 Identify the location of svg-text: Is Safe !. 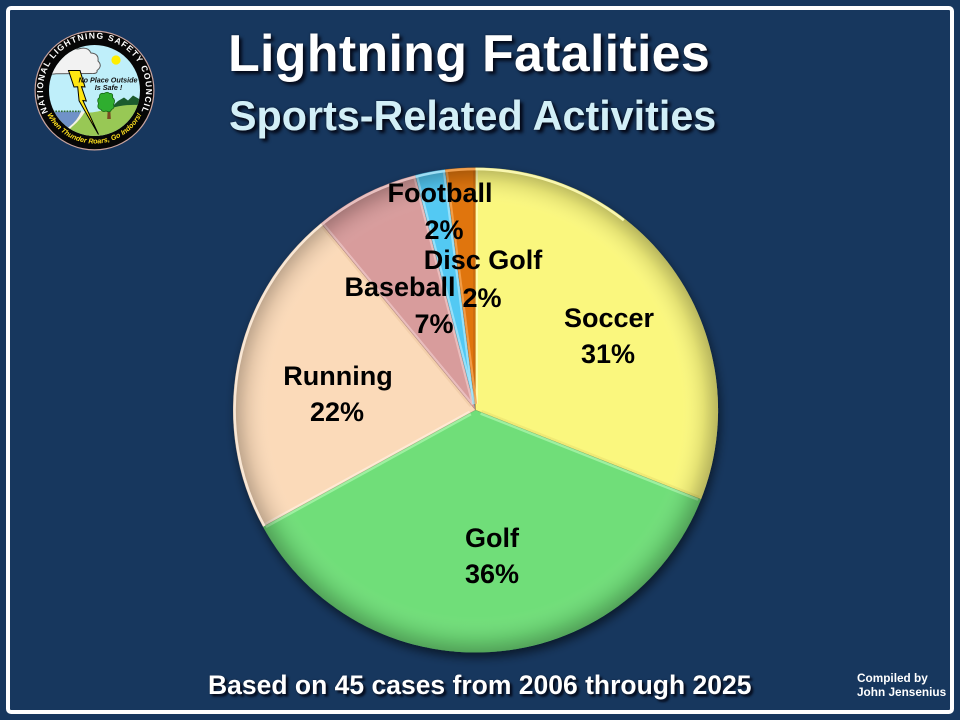
(109, 87).